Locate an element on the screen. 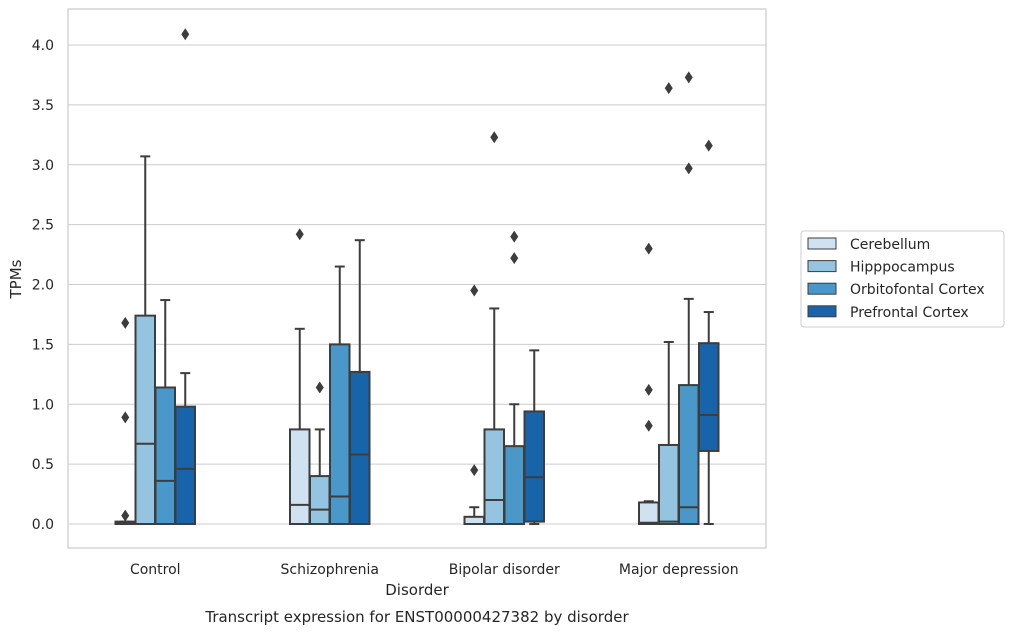 This screenshot has height=634, width=1014. y-tick-labels: 0.0 0.5 1.0 1.5 2.0 2.5 3.0 3.5 4.0 is located at coordinates (43, 285).